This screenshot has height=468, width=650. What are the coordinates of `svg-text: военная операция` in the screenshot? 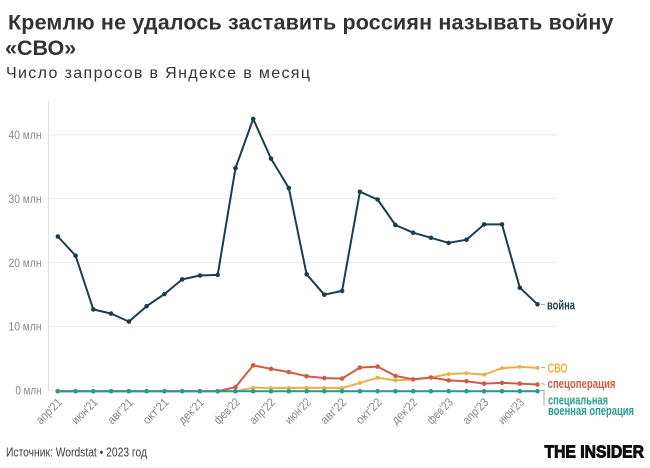 It's located at (591, 410).